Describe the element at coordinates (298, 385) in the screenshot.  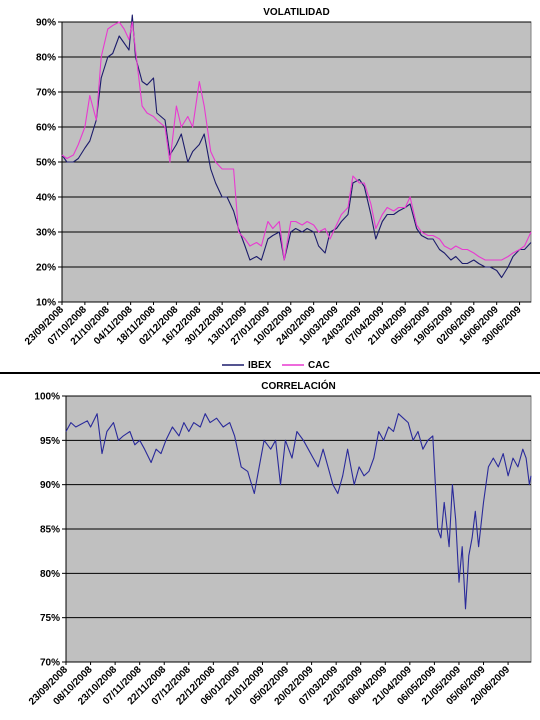
I see `chart-title: CORRELACIÓN` at that location.